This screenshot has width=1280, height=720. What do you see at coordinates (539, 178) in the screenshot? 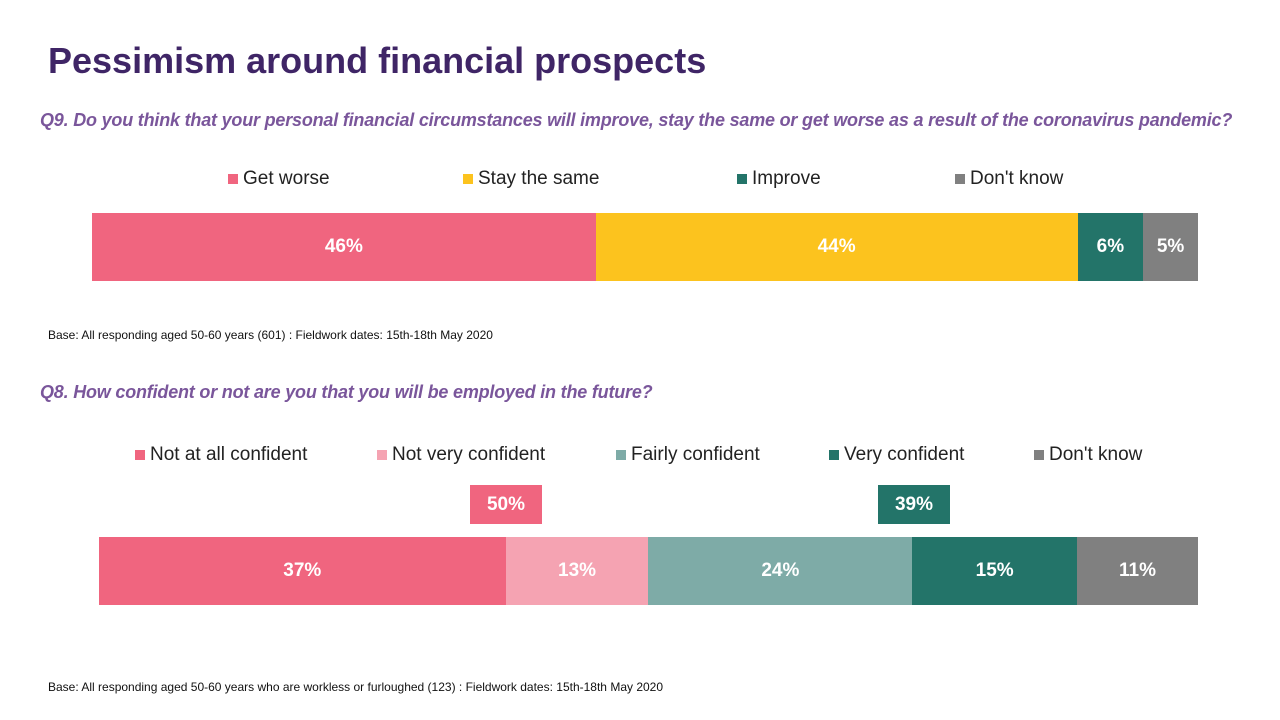
I see `legend-label: Stay the same` at bounding box center [539, 178].